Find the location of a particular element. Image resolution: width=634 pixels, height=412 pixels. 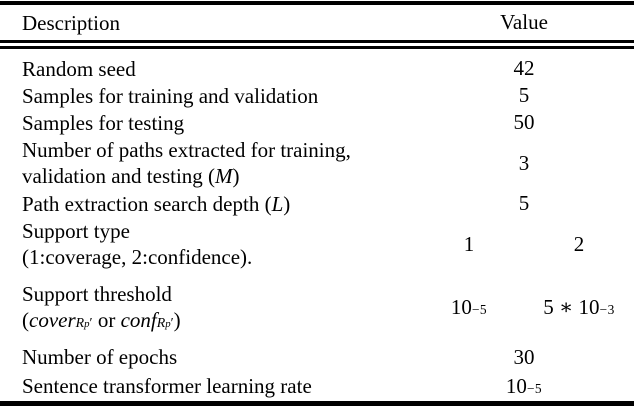

table-header-double-rule is located at coordinates (317, 44).